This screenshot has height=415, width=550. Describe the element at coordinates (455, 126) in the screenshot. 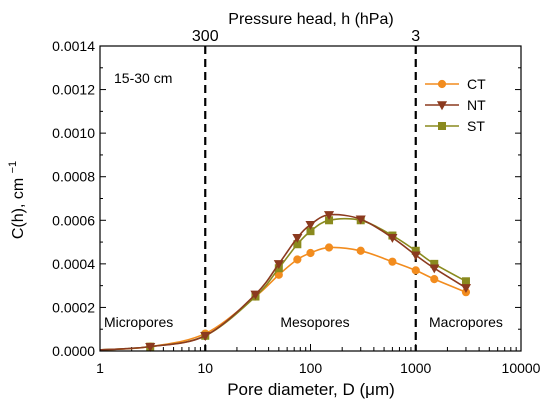

I see `legend-item-st: ST` at that location.